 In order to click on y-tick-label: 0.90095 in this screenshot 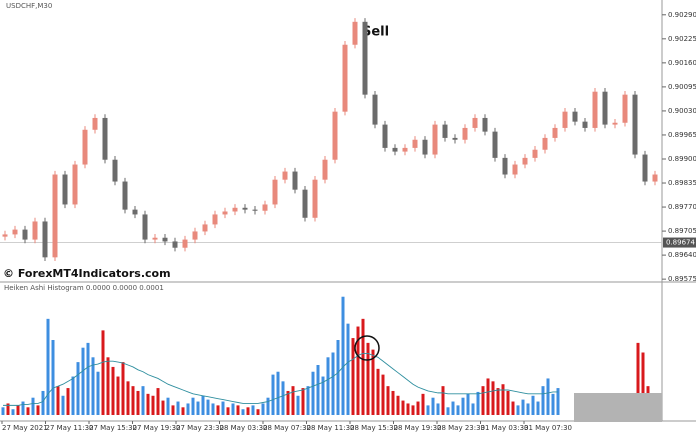, I will do `click(682, 87)`.